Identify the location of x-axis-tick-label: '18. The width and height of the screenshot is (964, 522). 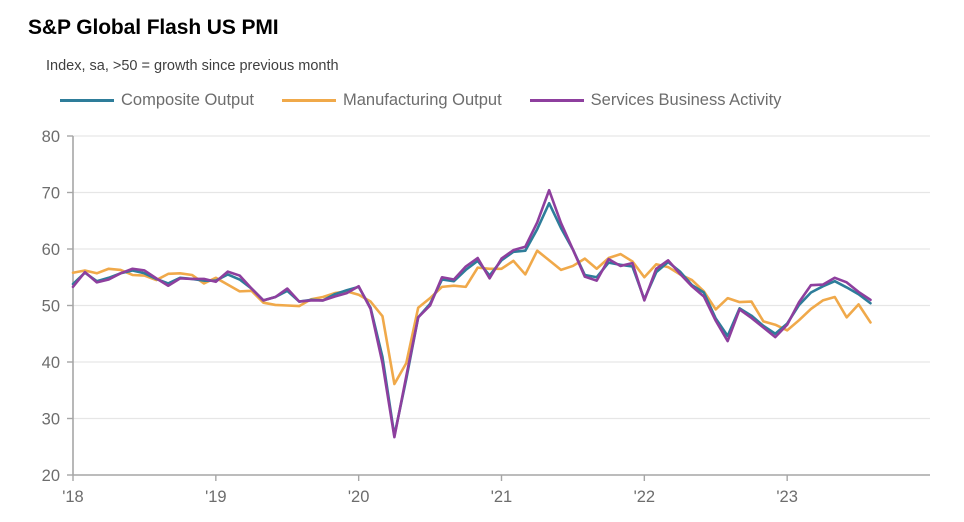
(73, 497).